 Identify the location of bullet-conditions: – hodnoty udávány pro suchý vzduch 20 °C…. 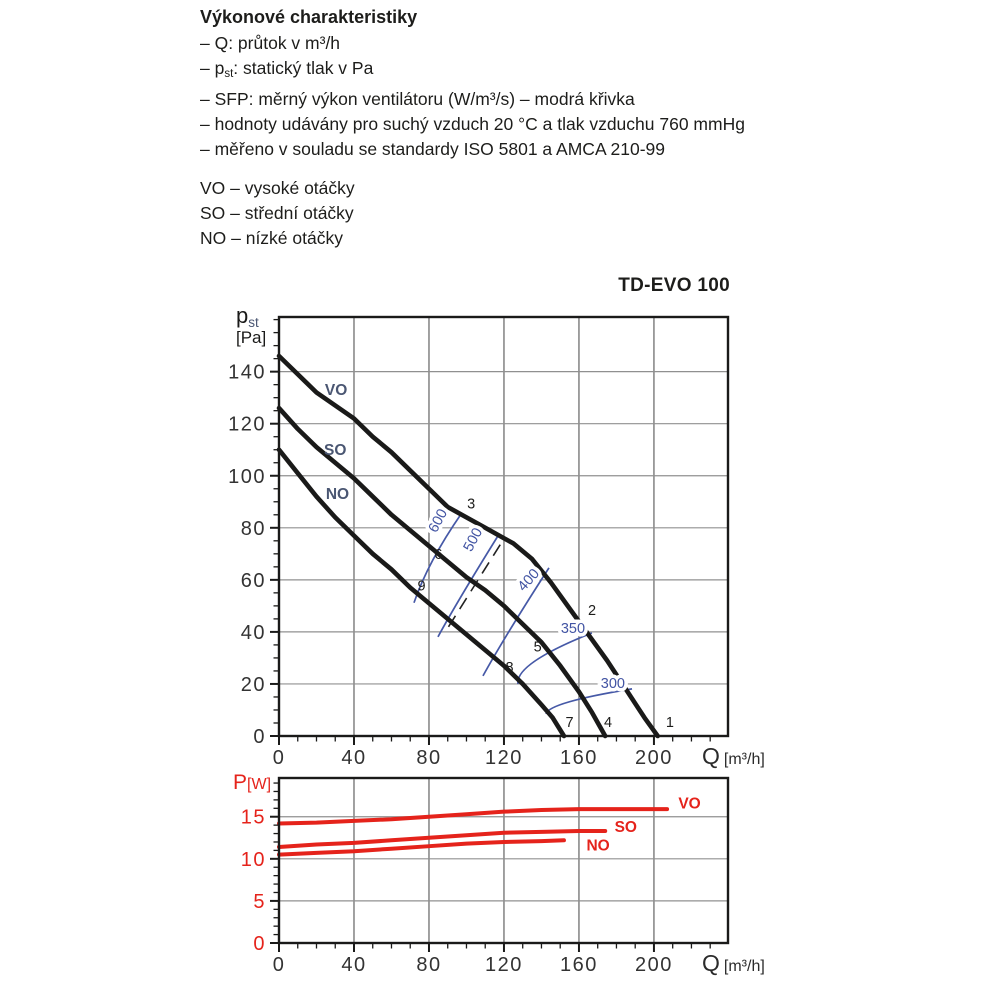
(472, 124).